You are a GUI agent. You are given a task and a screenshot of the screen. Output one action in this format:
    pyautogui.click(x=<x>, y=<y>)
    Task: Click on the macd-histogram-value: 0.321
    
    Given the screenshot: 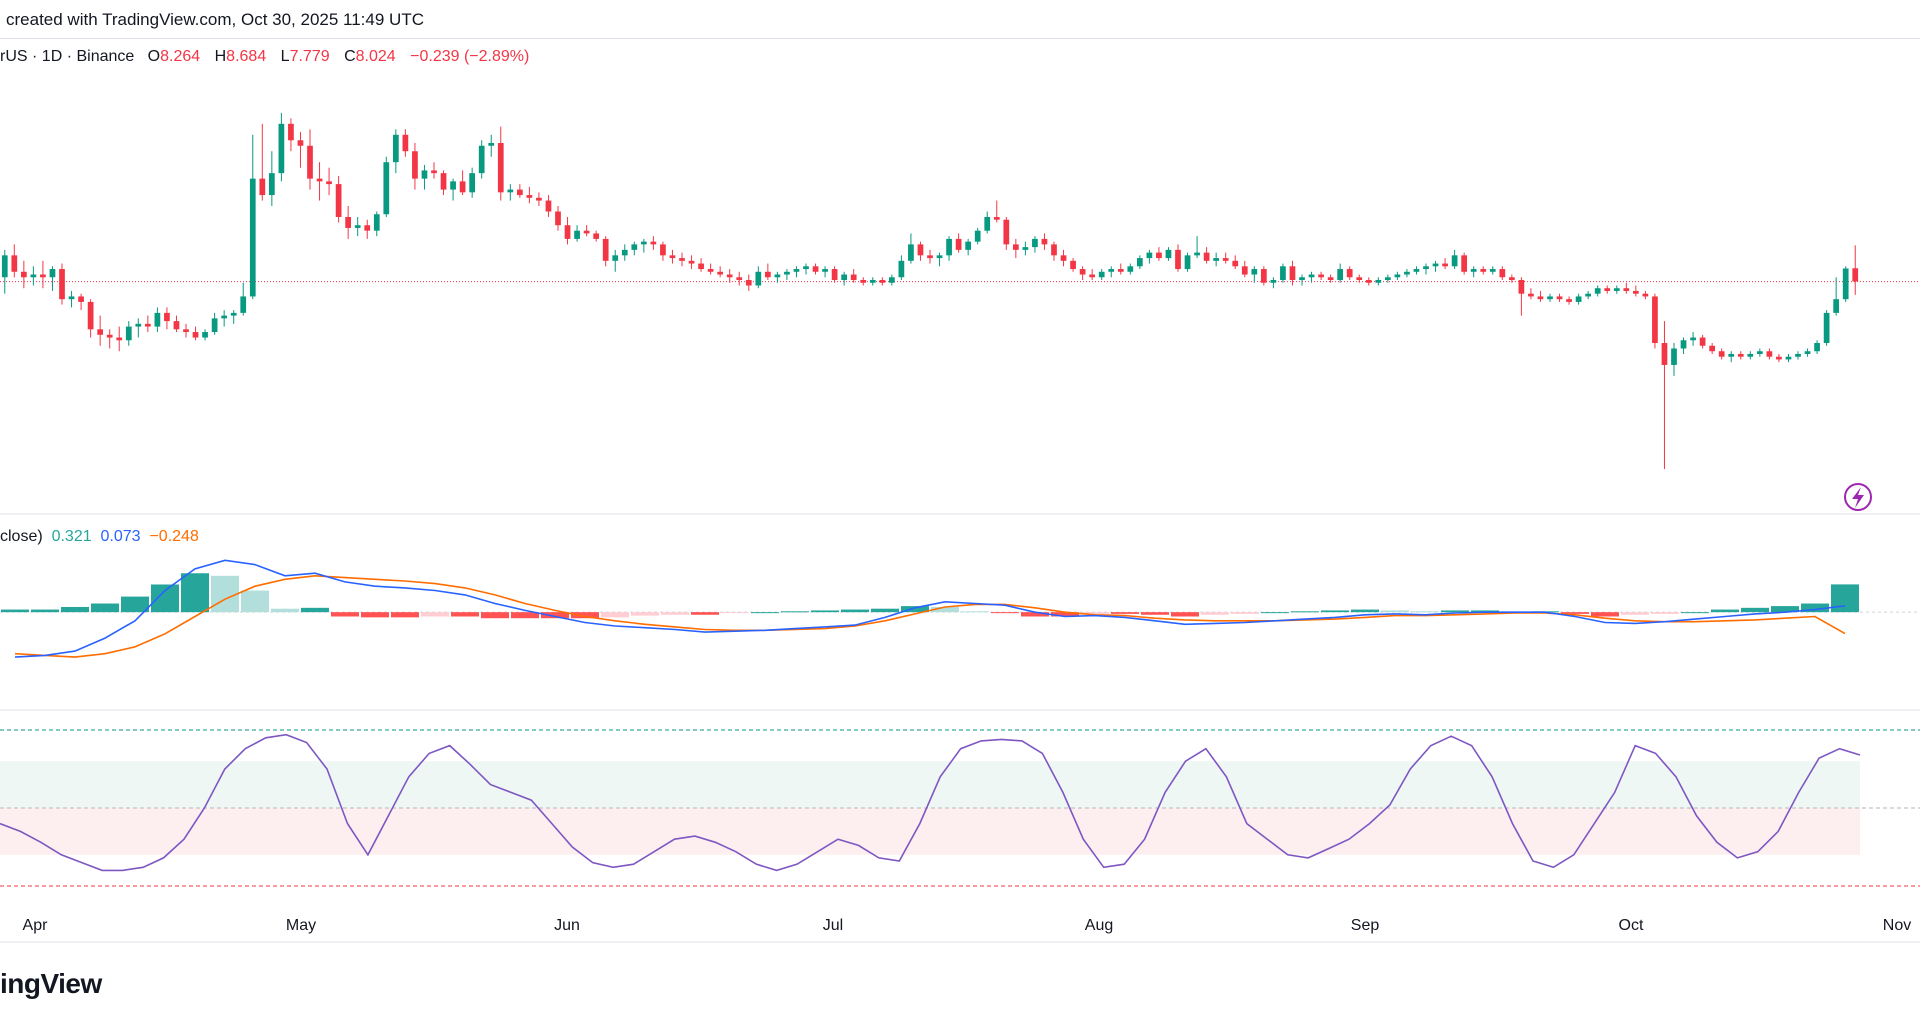 What is the action you would take?
    pyautogui.click(x=71, y=536)
    